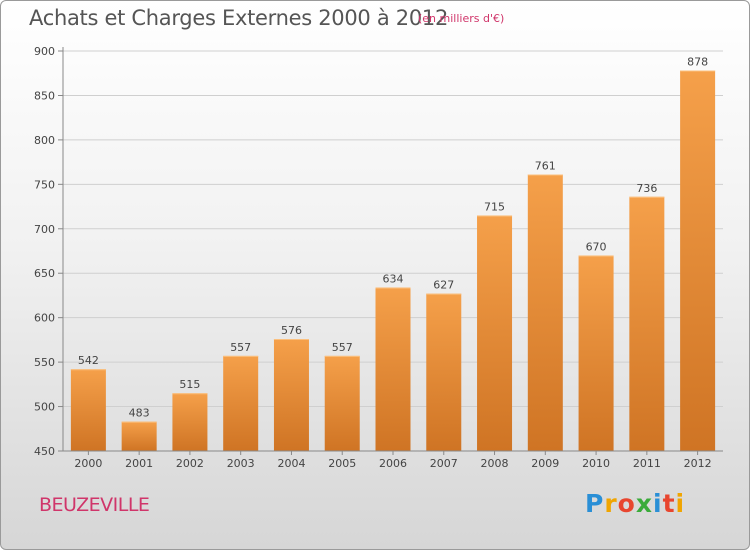 Image resolution: width=750 pixels, height=550 pixels. Describe the element at coordinates (495, 463) in the screenshot. I see `x-tick-label: 2008` at that location.